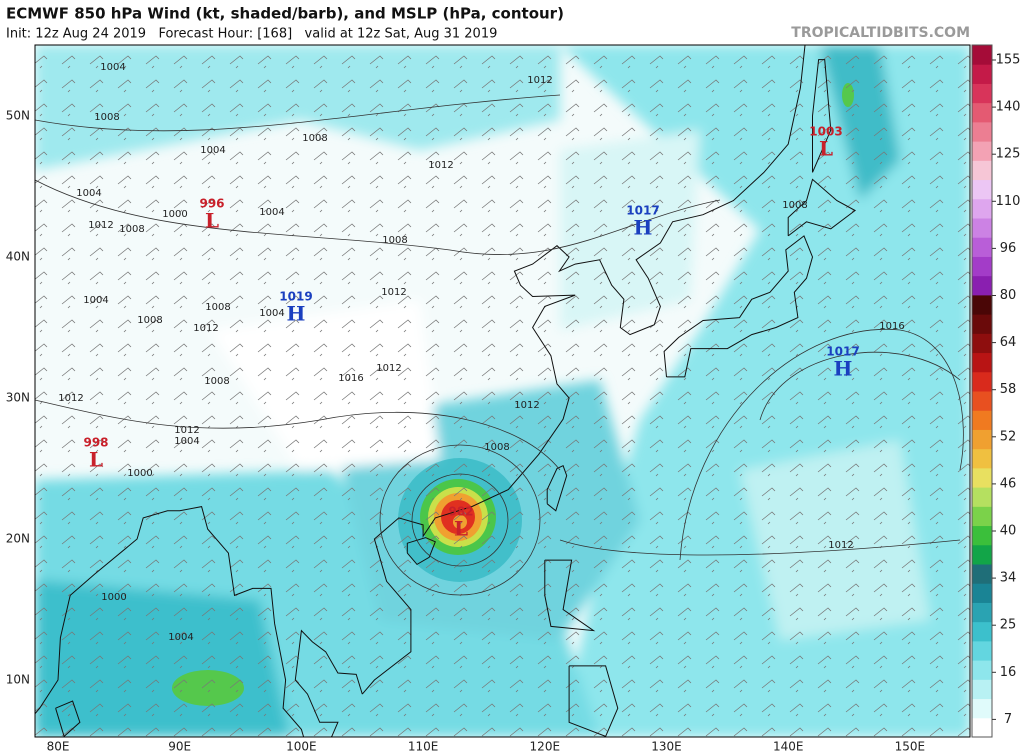 This screenshot has width=1024, height=756. I want to click on latitude-label: 20N, so click(18, 539).